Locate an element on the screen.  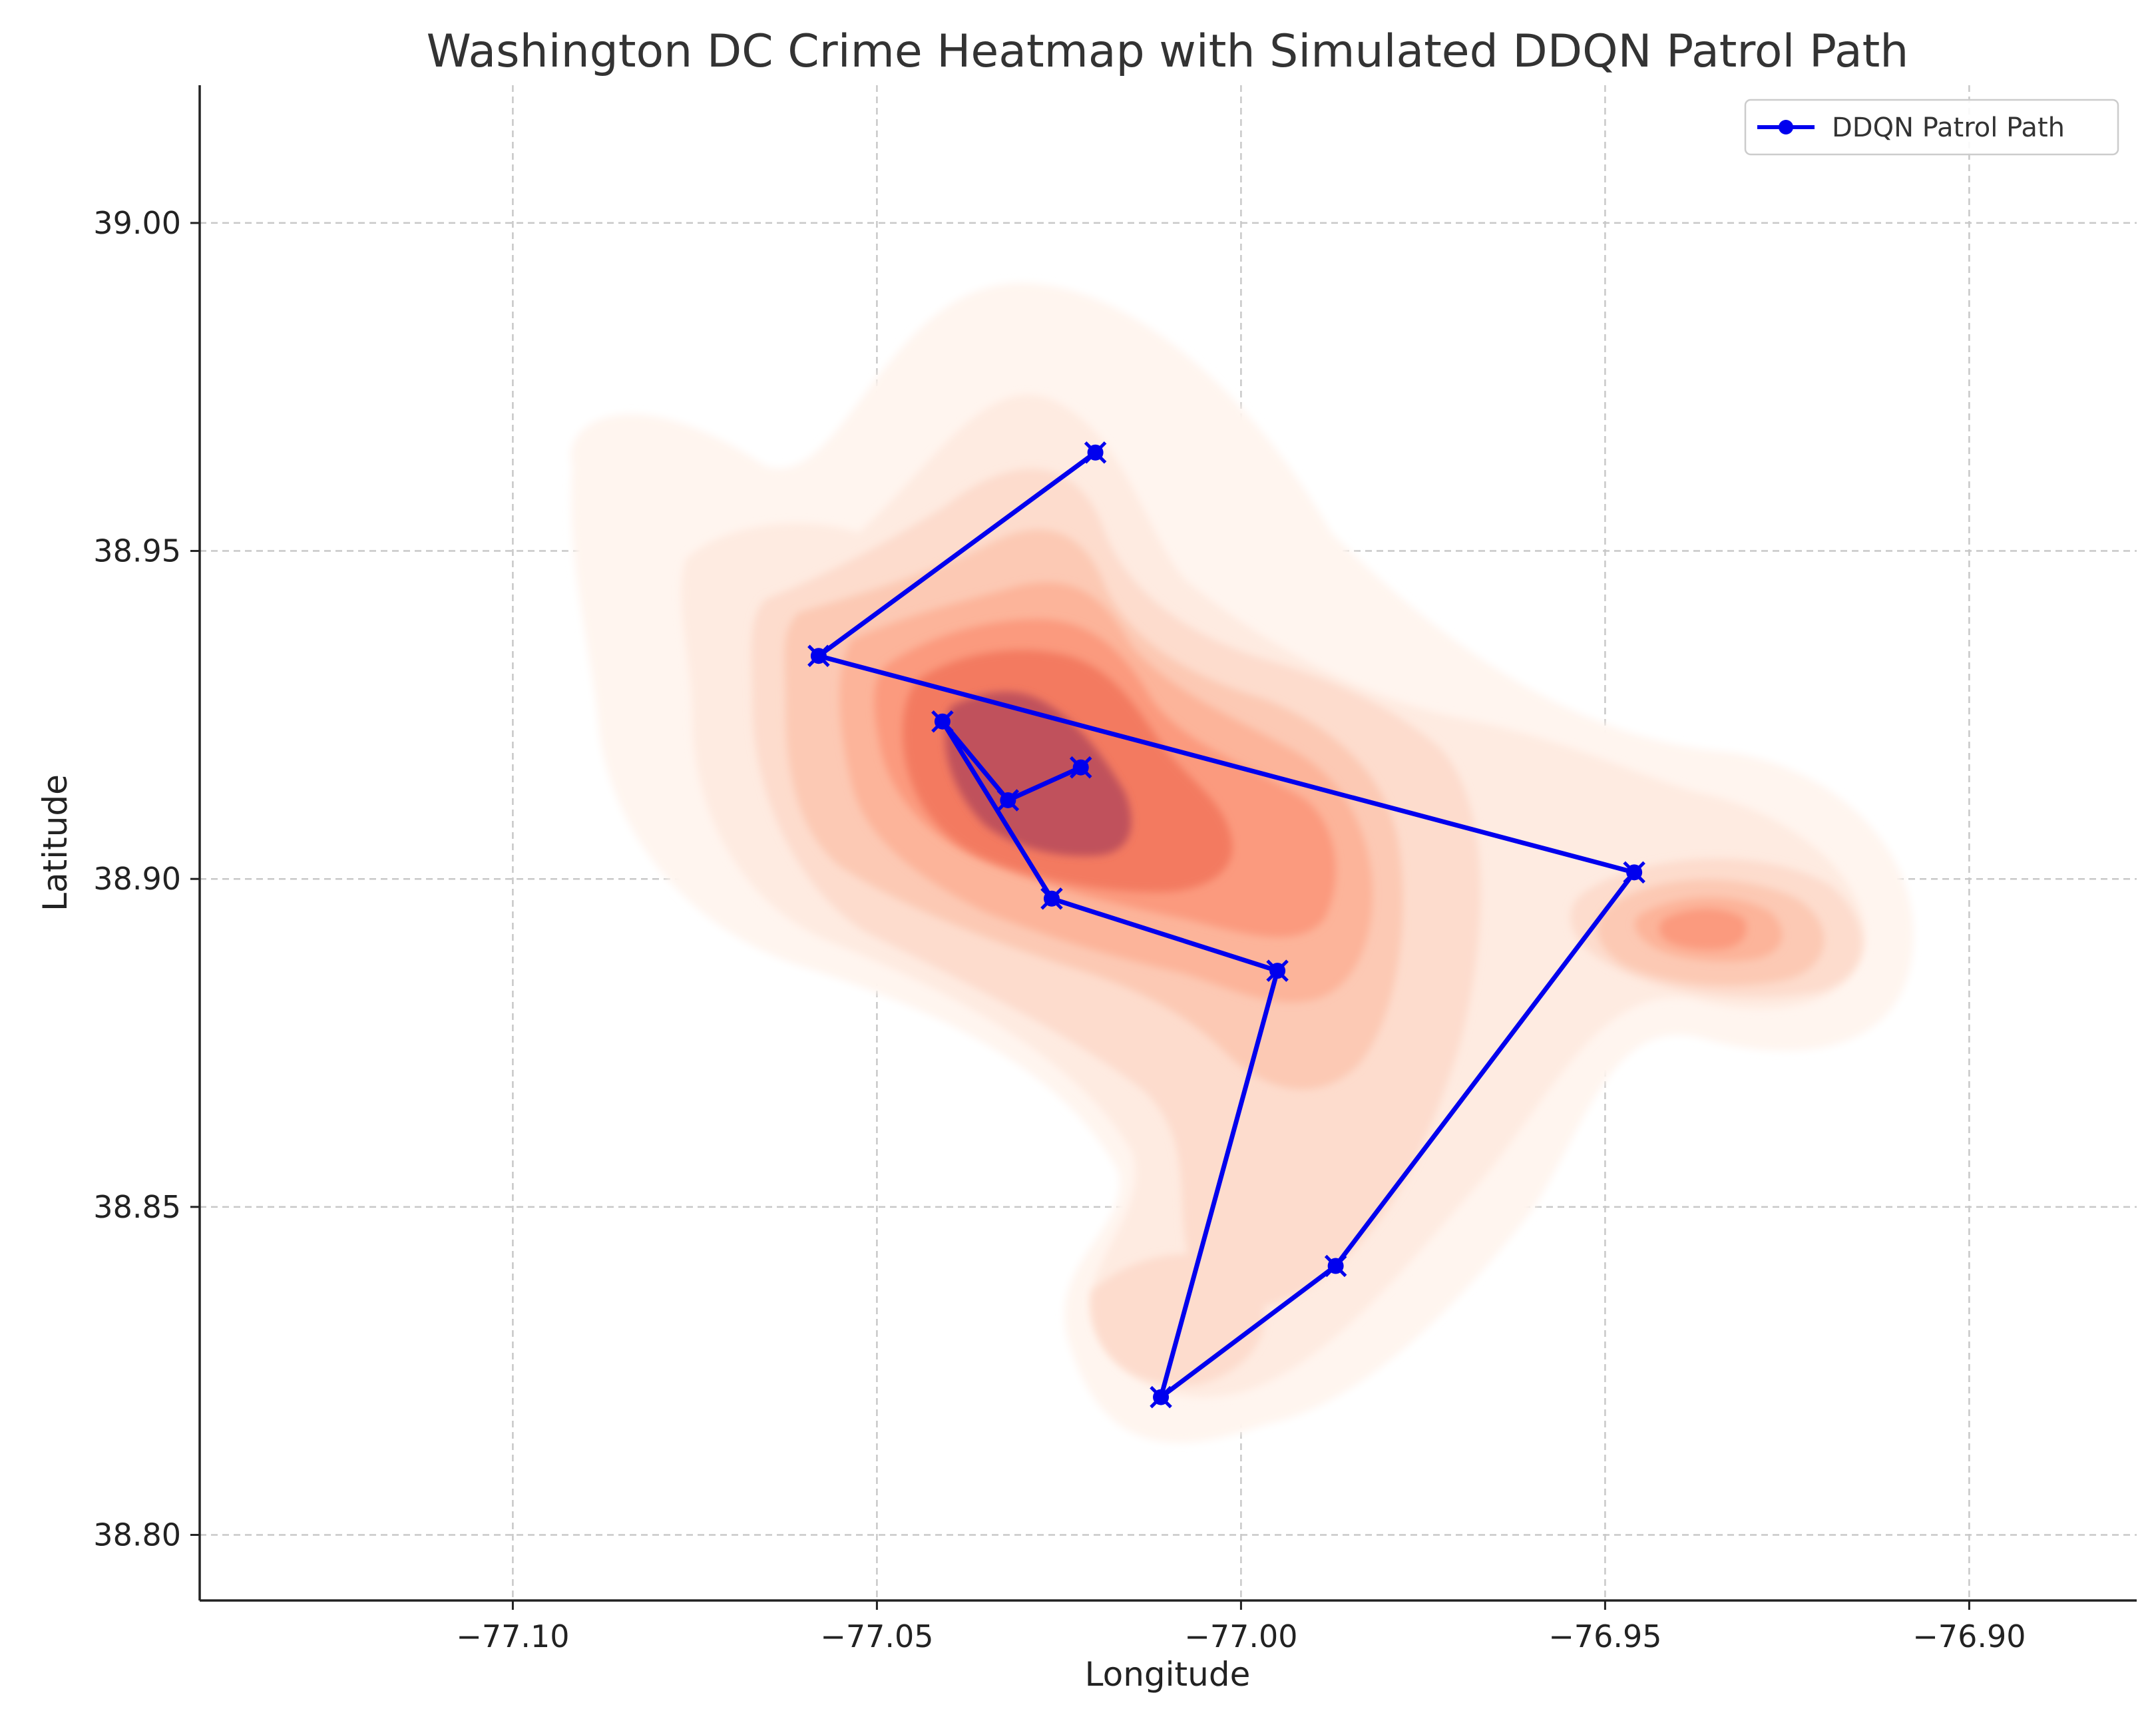
x-tick-label: −77.00 is located at coordinates (1240, 1636).